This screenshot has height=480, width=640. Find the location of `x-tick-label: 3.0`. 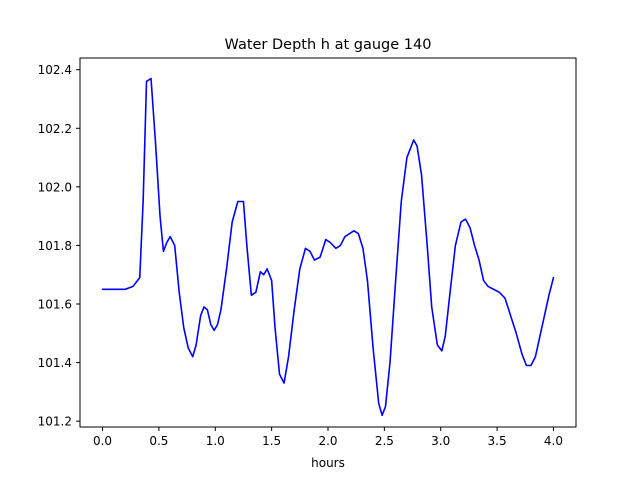

x-tick-label: 3.0 is located at coordinates (440, 441).